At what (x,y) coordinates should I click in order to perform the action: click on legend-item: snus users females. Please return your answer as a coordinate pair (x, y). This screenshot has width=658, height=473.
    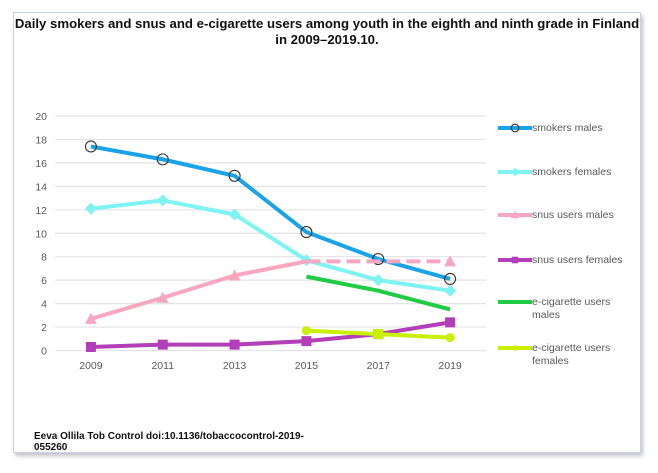
    Looking at the image, I should click on (573, 260).